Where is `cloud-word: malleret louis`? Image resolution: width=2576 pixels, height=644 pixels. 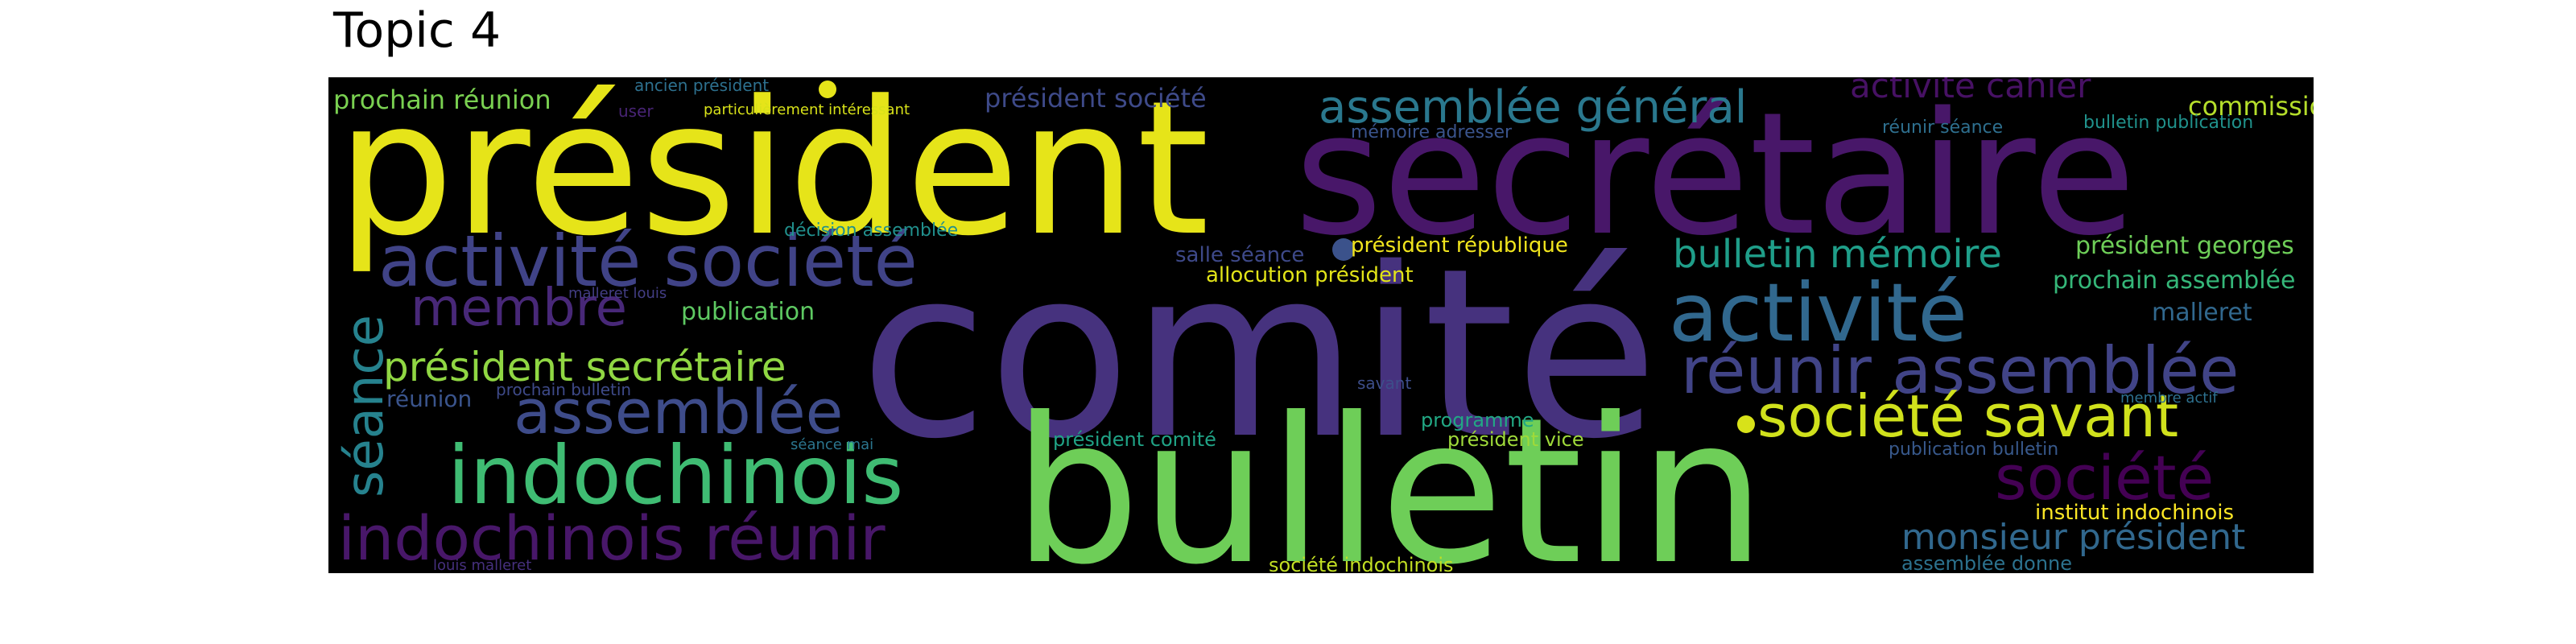 cloud-word: malleret louis is located at coordinates (617, 293).